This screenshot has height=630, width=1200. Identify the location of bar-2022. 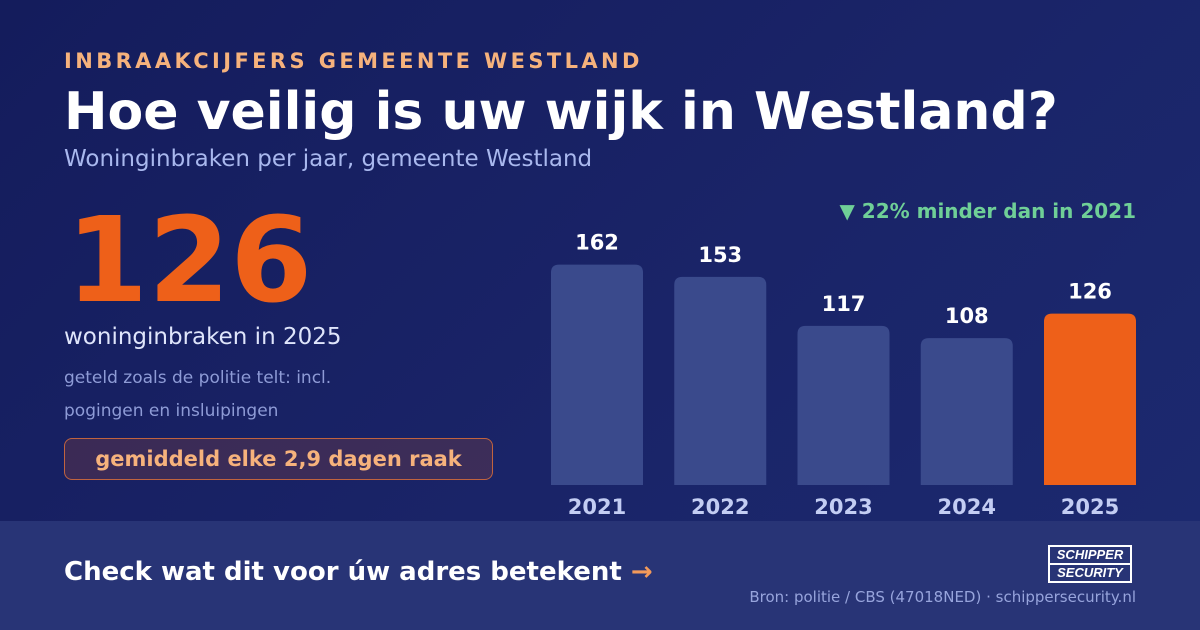
(720, 380).